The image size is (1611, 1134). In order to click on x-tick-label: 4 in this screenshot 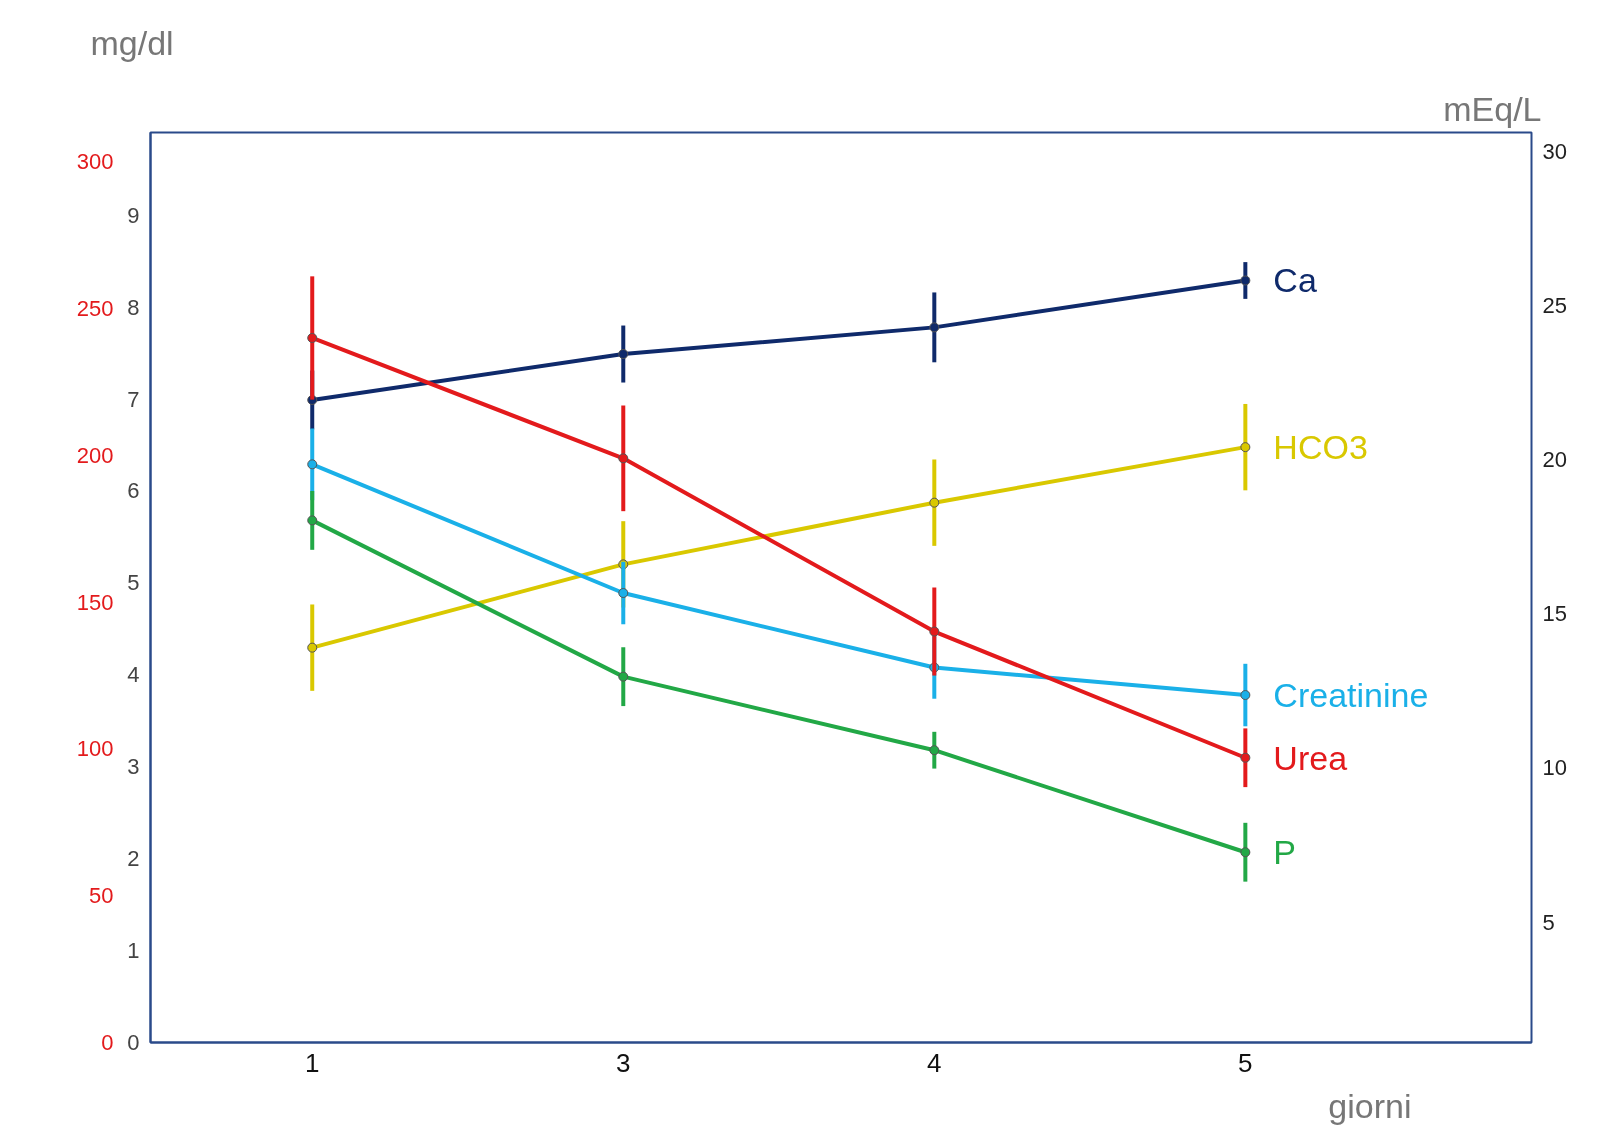, I will do `click(934, 1062)`.